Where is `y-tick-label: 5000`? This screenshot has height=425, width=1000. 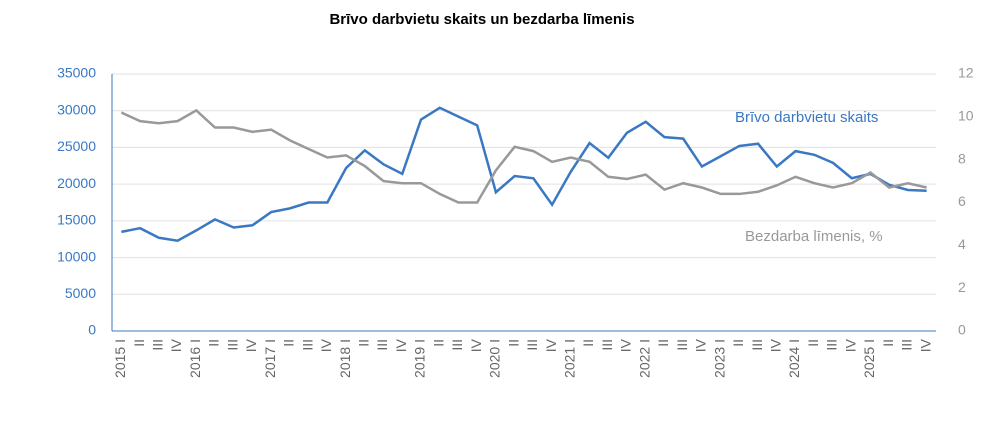
y-tick-label: 5000 is located at coordinates (80, 293).